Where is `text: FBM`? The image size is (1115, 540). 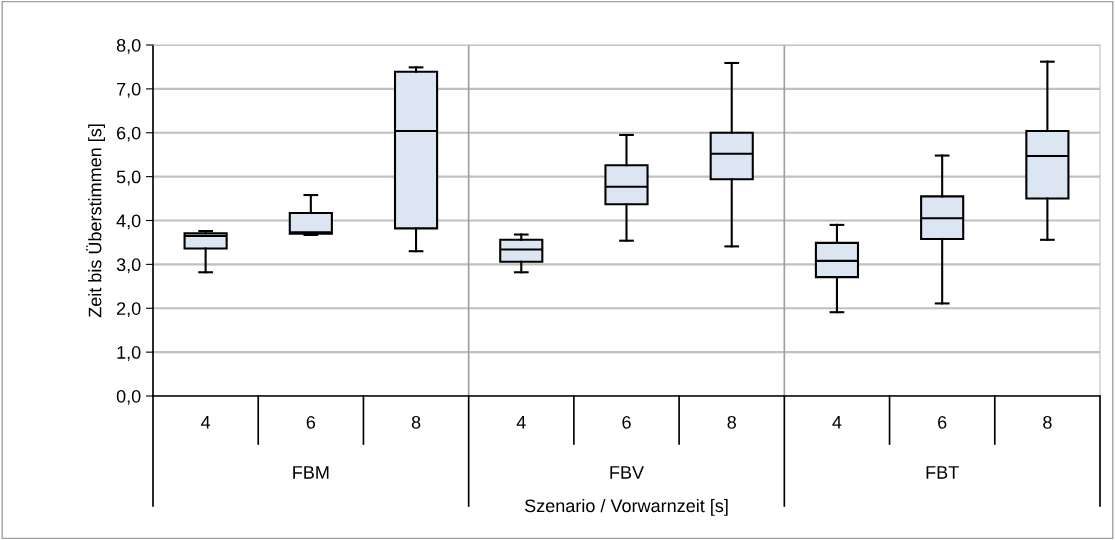
text: FBM is located at coordinates (311, 472).